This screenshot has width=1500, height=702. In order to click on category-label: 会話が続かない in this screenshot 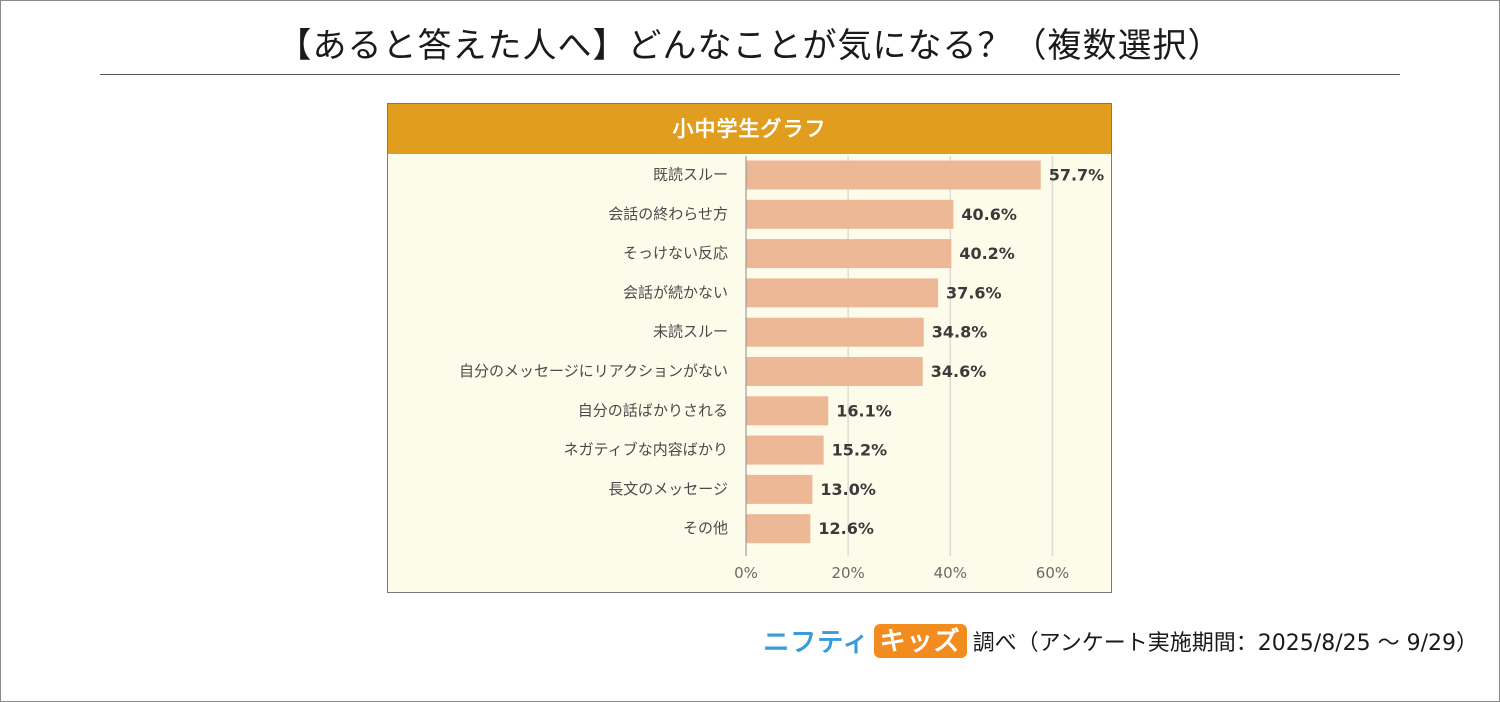, I will do `click(675, 292)`.